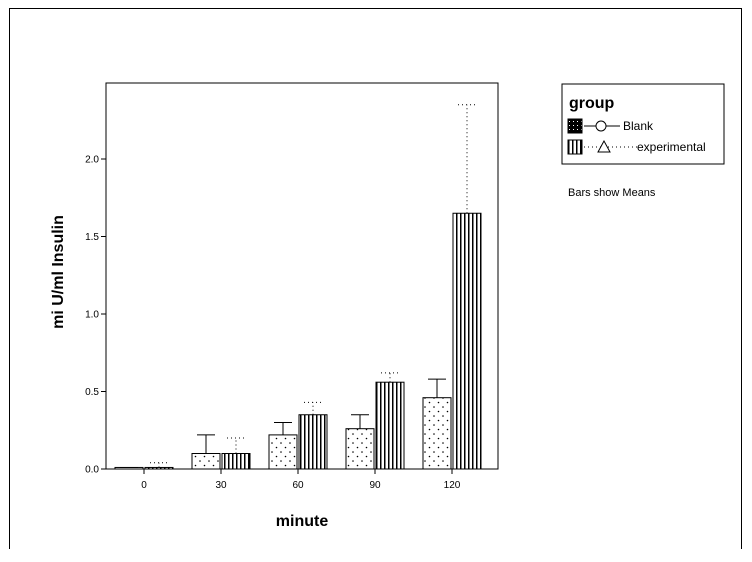 Image resolution: width=752 pixels, height=562 pixels. Describe the element at coordinates (671, 147) in the screenshot. I see `legend-label-experimental: experimental` at that location.